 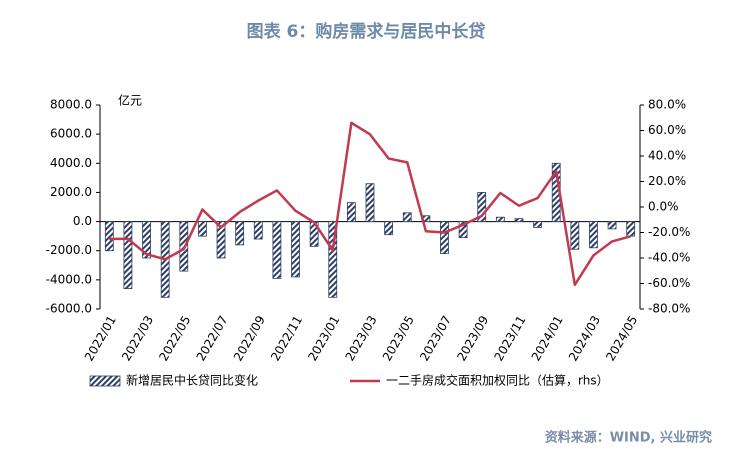 What do you see at coordinates (100, 338) in the screenshot?
I see `x-tick-label: 2022/01` at bounding box center [100, 338].